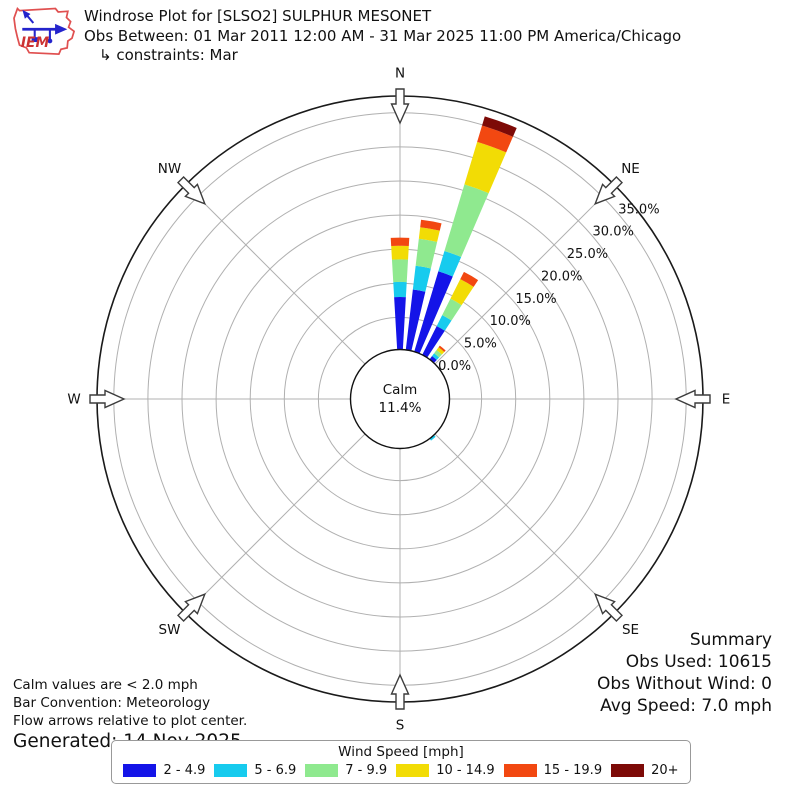 This screenshot has width=800, height=800. I want to click on radial-tick-label: 10.0%, so click(510, 321).